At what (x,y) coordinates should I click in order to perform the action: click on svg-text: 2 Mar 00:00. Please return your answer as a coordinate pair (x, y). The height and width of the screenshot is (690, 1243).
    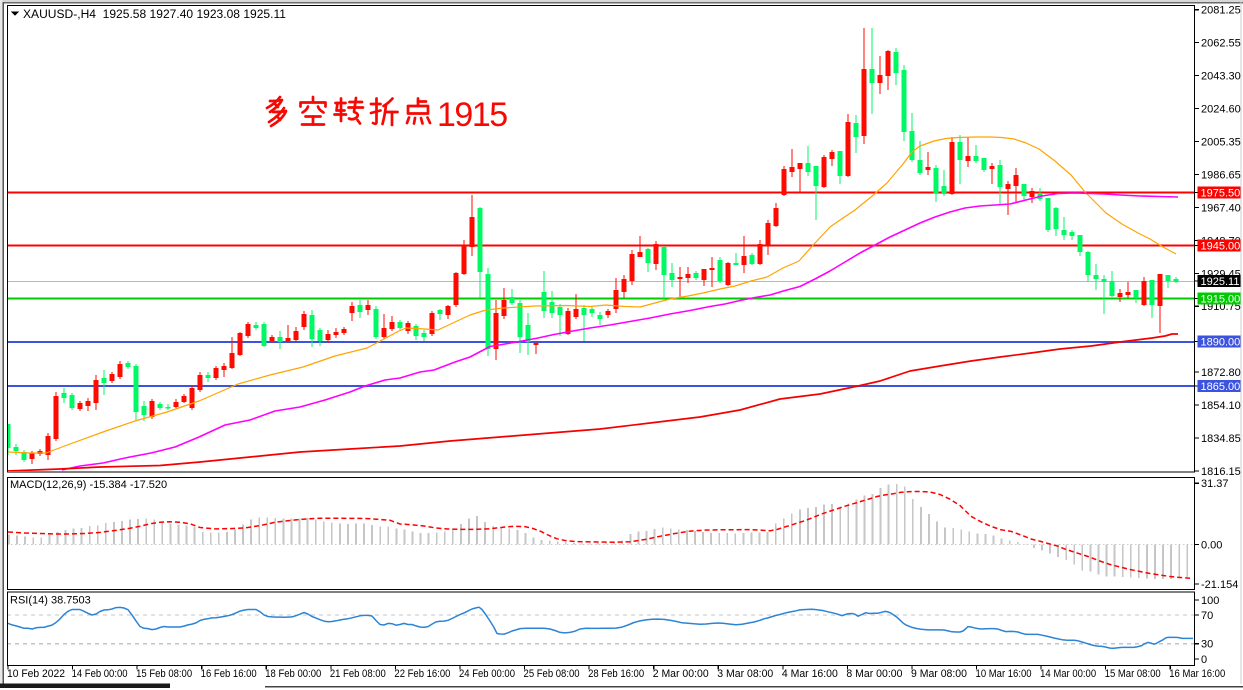
    Looking at the image, I should click on (681, 674).